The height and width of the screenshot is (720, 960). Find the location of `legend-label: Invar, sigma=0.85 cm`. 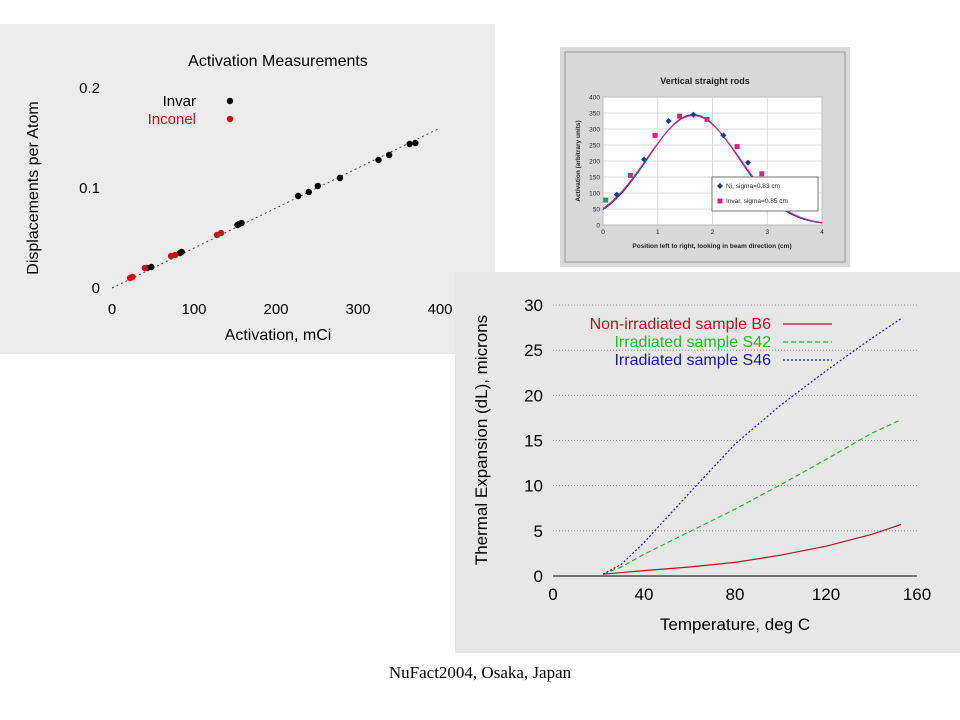

legend-label: Invar, sigma=0.85 cm is located at coordinates (757, 201).